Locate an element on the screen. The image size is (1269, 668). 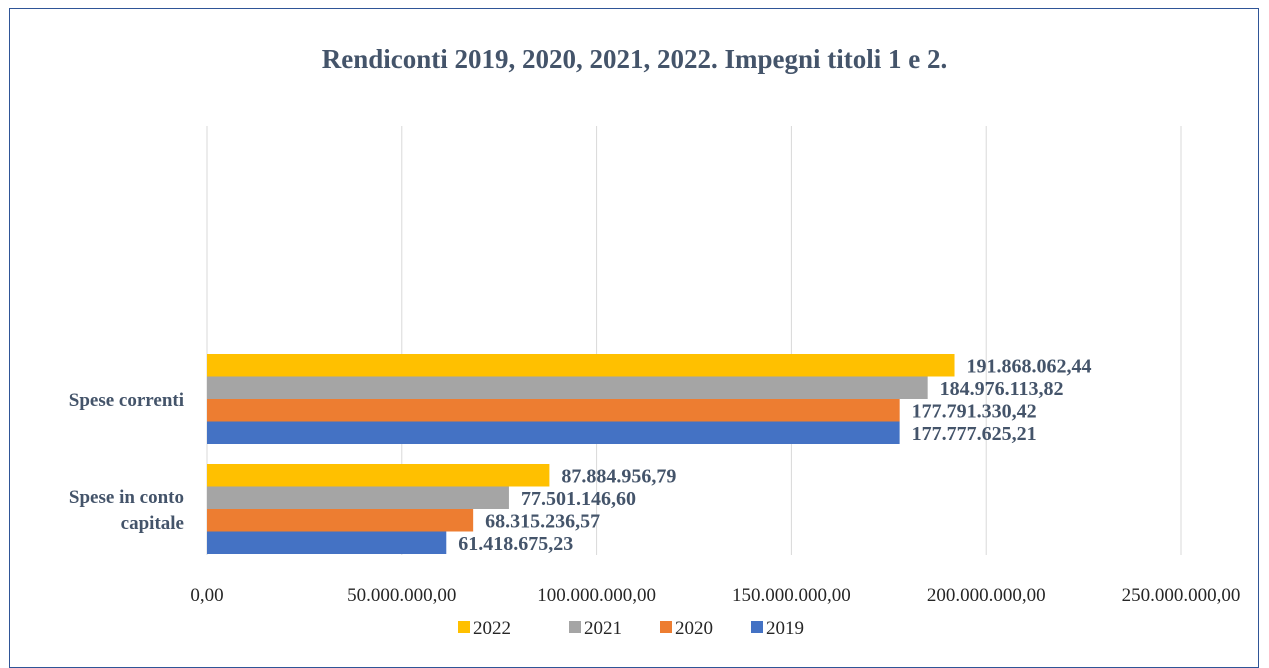
bar-2022-spese-conto-capitale is located at coordinates (378, 475).